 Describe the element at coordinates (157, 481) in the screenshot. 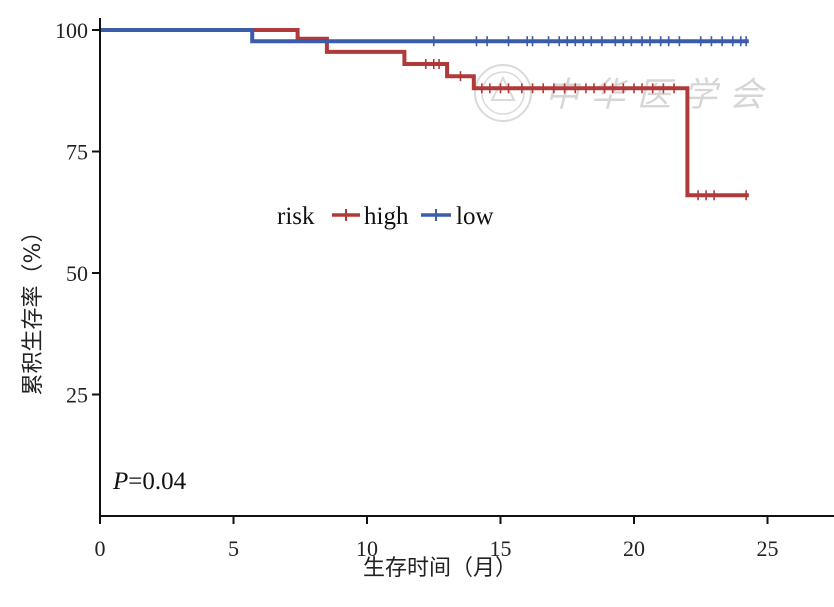

I see `p-value-number: =0.04` at that location.